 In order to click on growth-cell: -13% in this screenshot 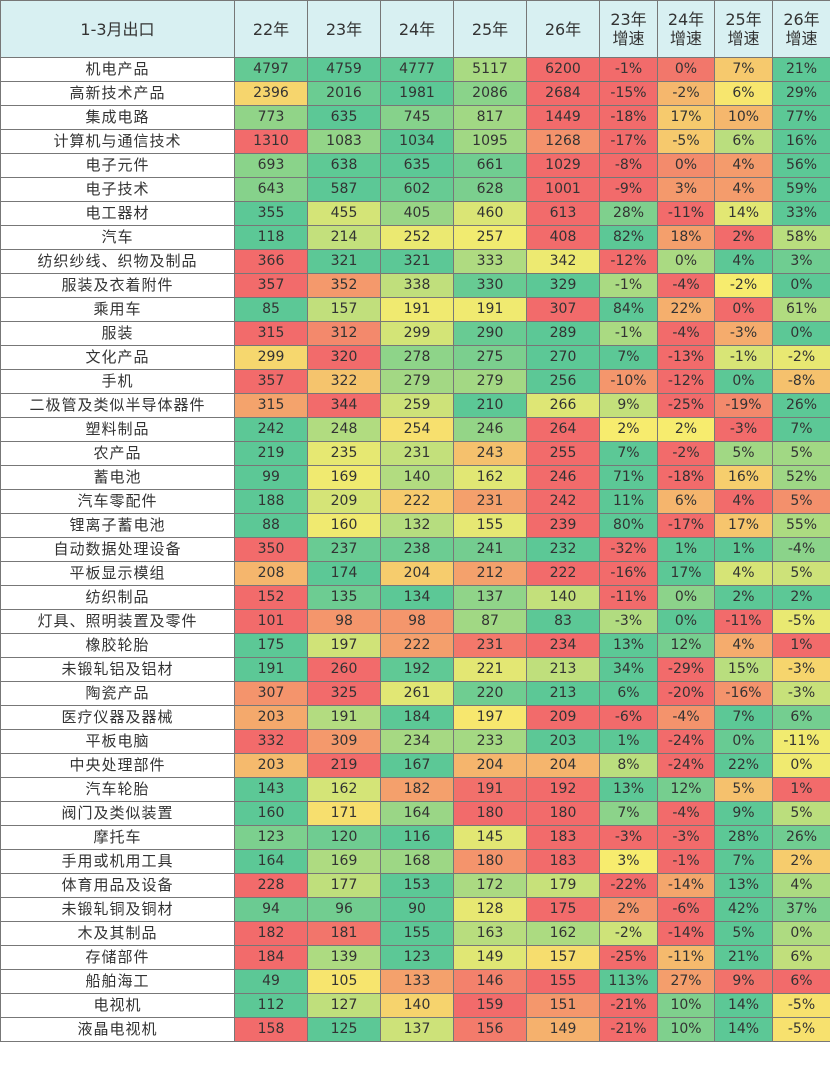, I will do `click(686, 357)`.